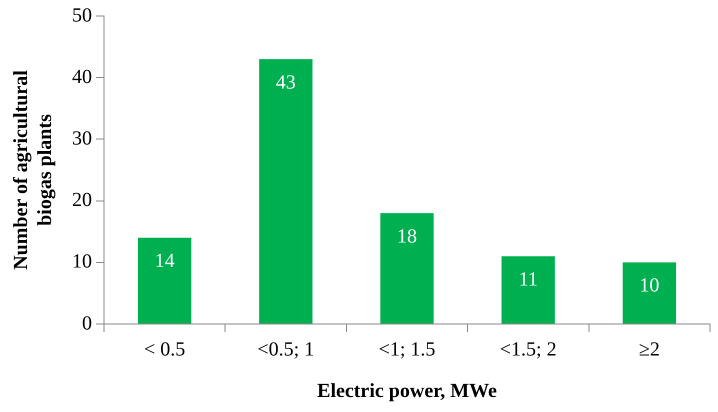 The height and width of the screenshot is (412, 718). What do you see at coordinates (82, 77) in the screenshot?
I see `y-tick-label: 40` at bounding box center [82, 77].